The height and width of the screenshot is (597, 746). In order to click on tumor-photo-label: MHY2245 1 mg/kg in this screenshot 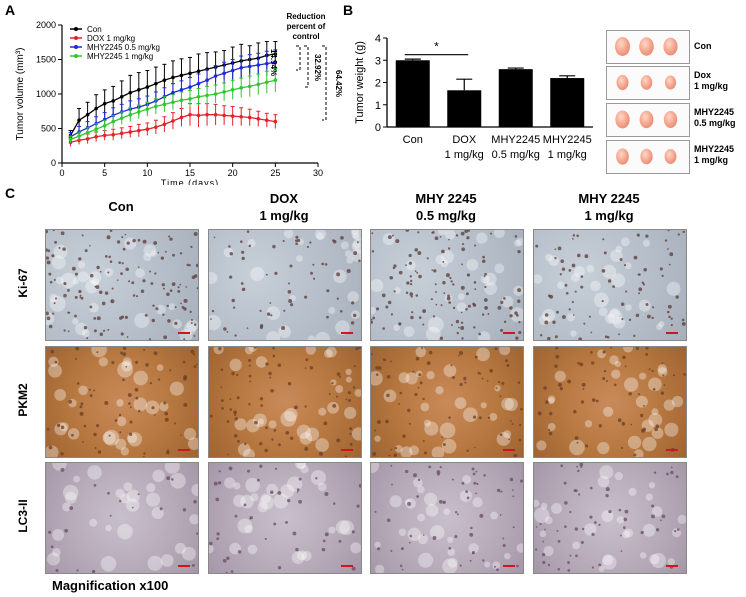, I will do `click(714, 155)`.